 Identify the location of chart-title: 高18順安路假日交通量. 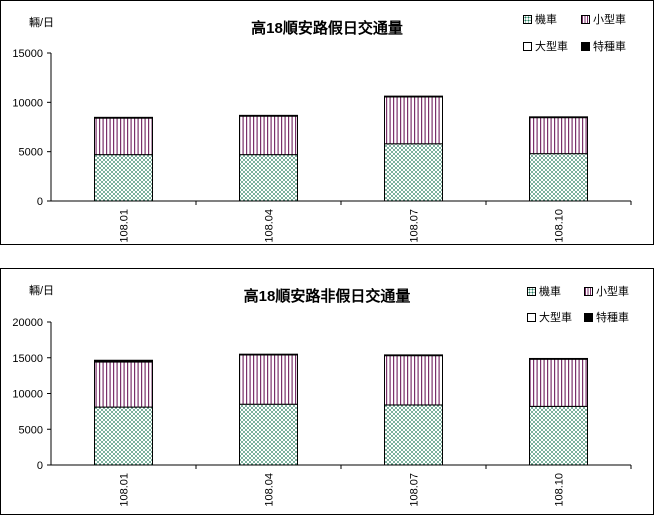
(327, 28).